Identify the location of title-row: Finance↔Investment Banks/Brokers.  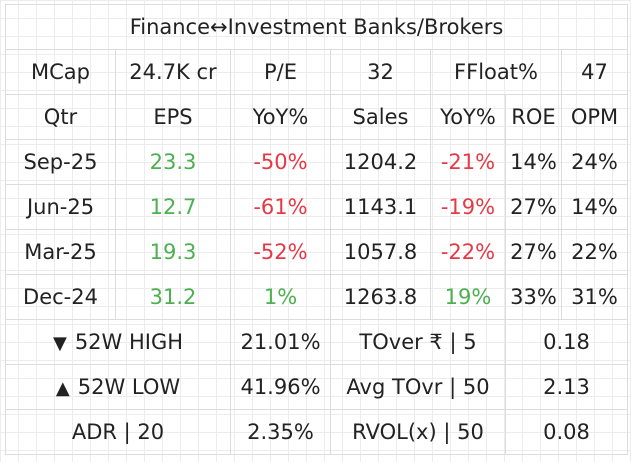
(316, 27).